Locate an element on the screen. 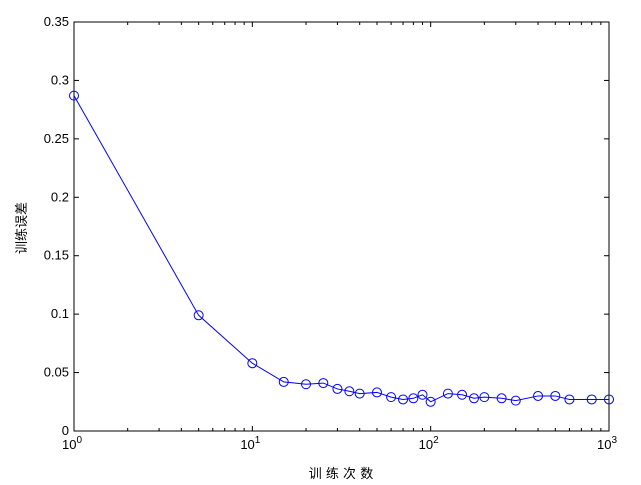 This screenshot has width=641, height=485. watermark: CSDN @我爱C编程 is located at coordinates (564, 468).